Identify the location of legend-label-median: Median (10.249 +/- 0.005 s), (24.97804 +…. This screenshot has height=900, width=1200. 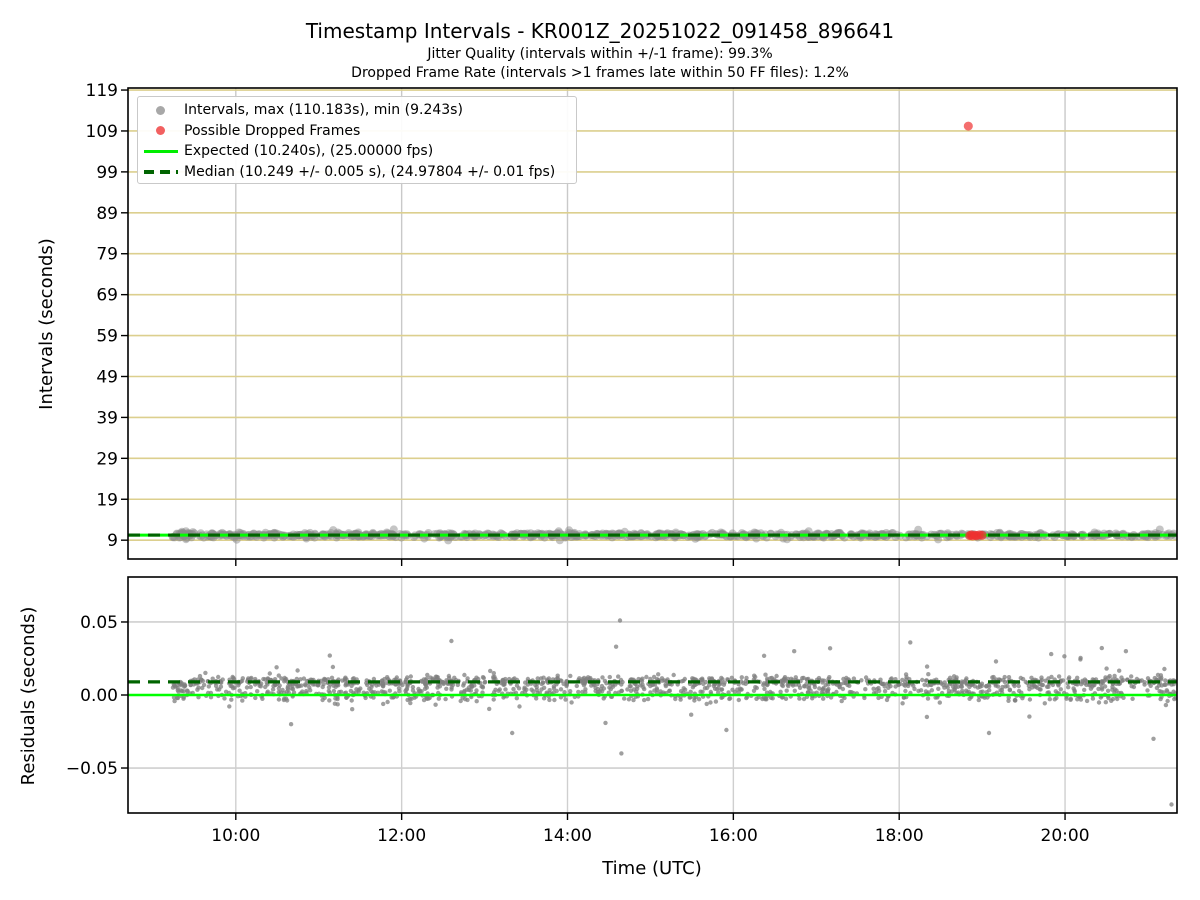
(370, 171).